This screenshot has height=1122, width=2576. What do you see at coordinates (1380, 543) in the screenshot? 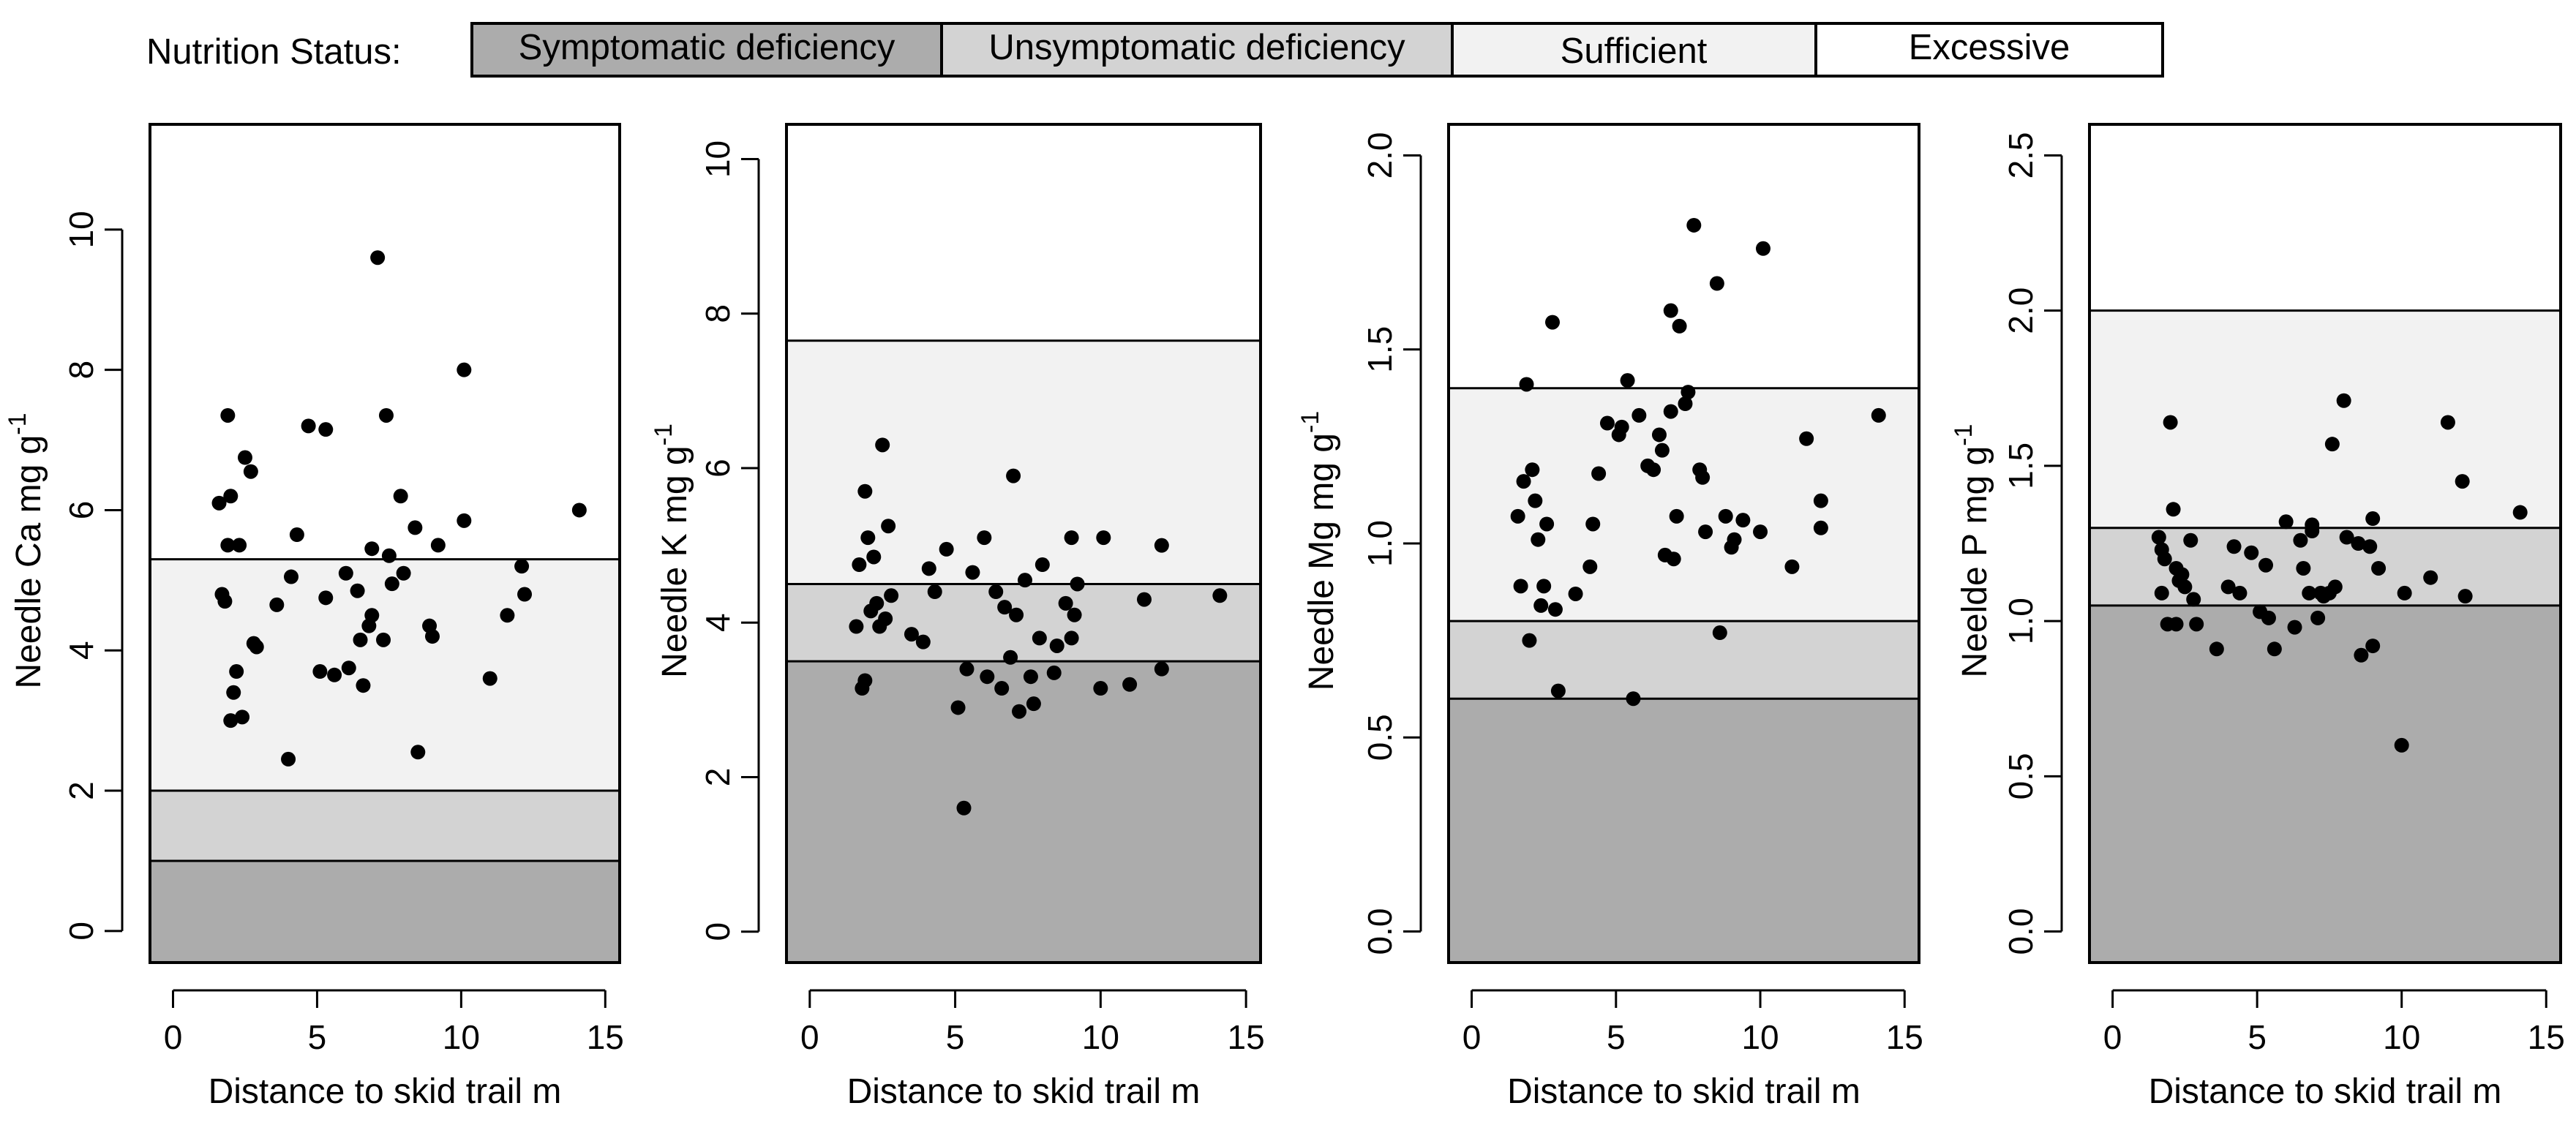
I see `y-tick-label: 1.0` at bounding box center [1380, 543].